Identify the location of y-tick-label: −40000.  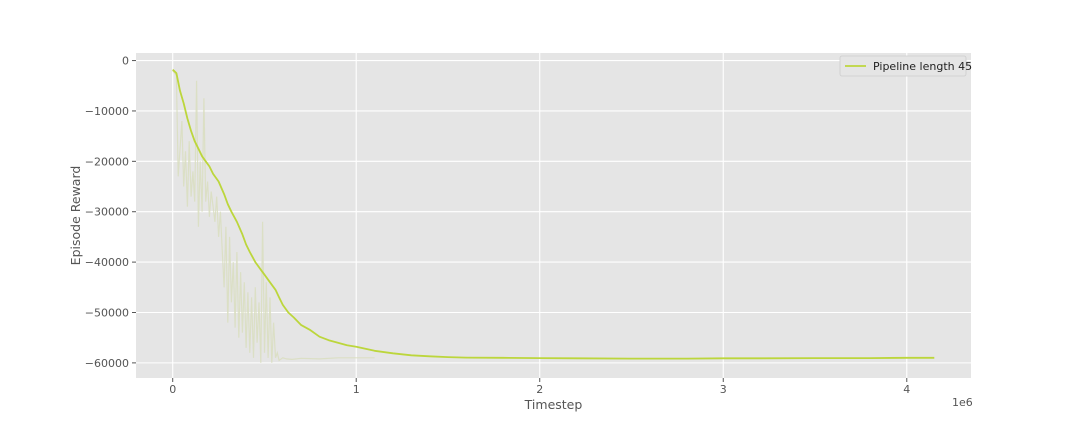
(107, 262).